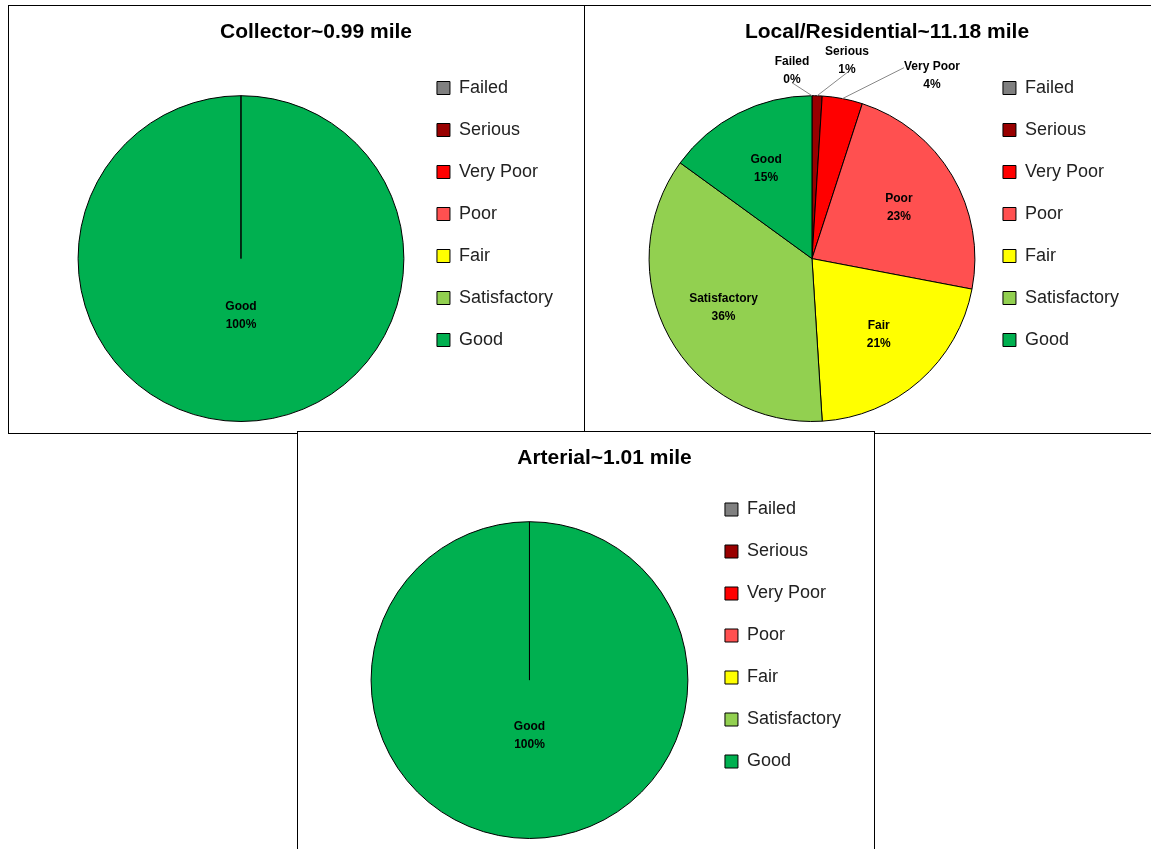 This screenshot has width=1151, height=849. Describe the element at coordinates (879, 342) in the screenshot. I see `data-label: 21%` at that location.